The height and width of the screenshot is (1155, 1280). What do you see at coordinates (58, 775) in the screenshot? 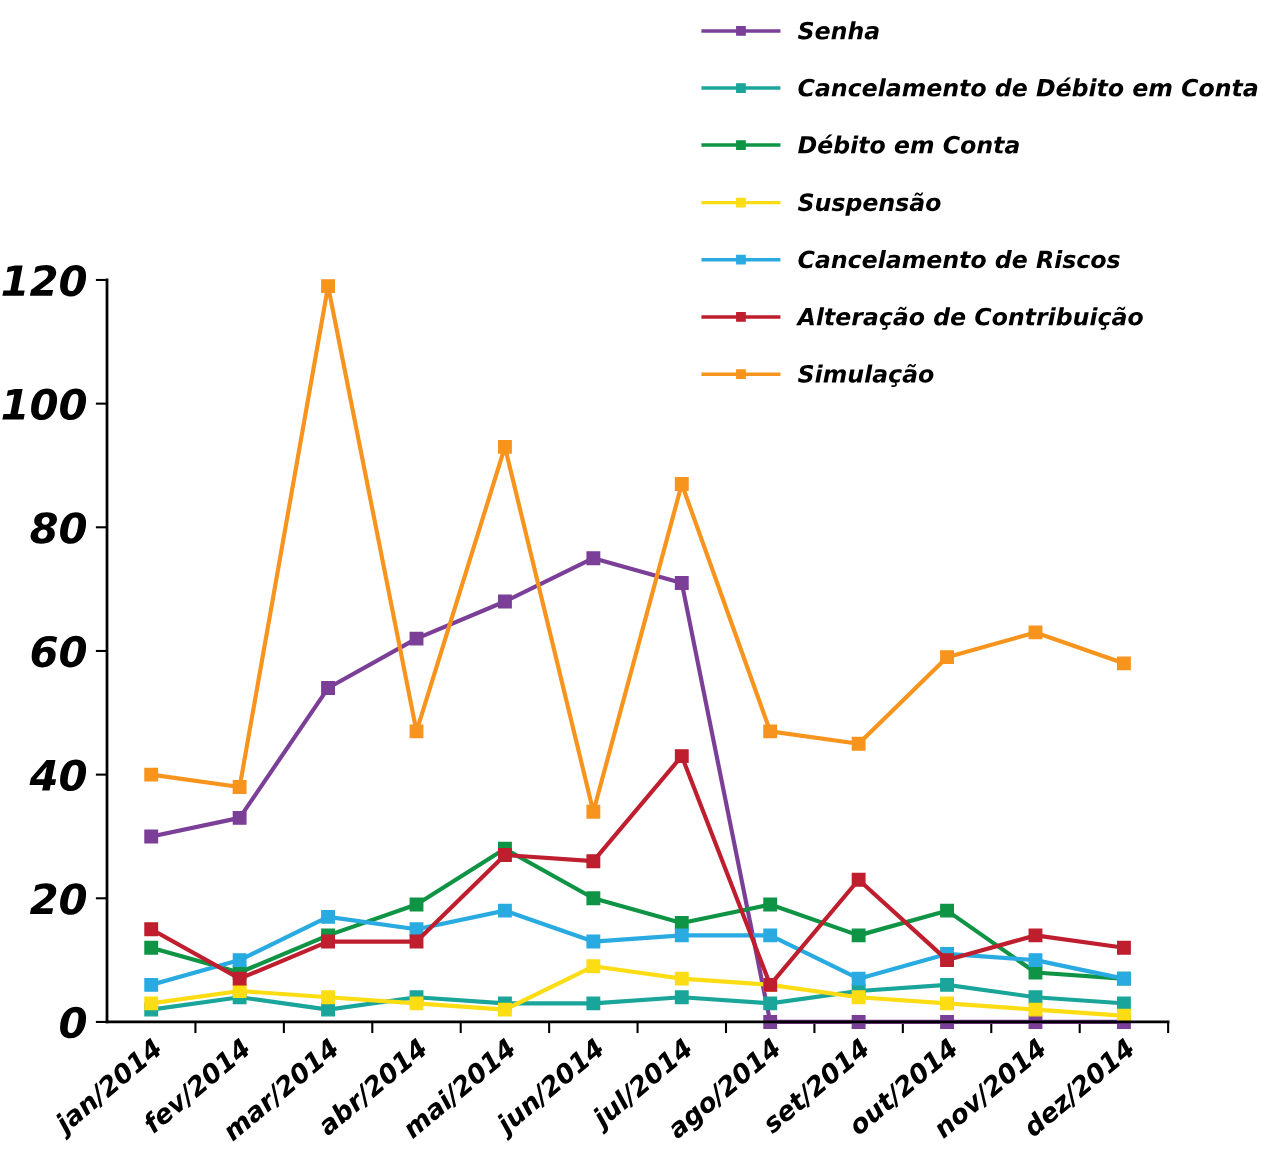
I see `y-tick-label: 40` at bounding box center [58, 775].